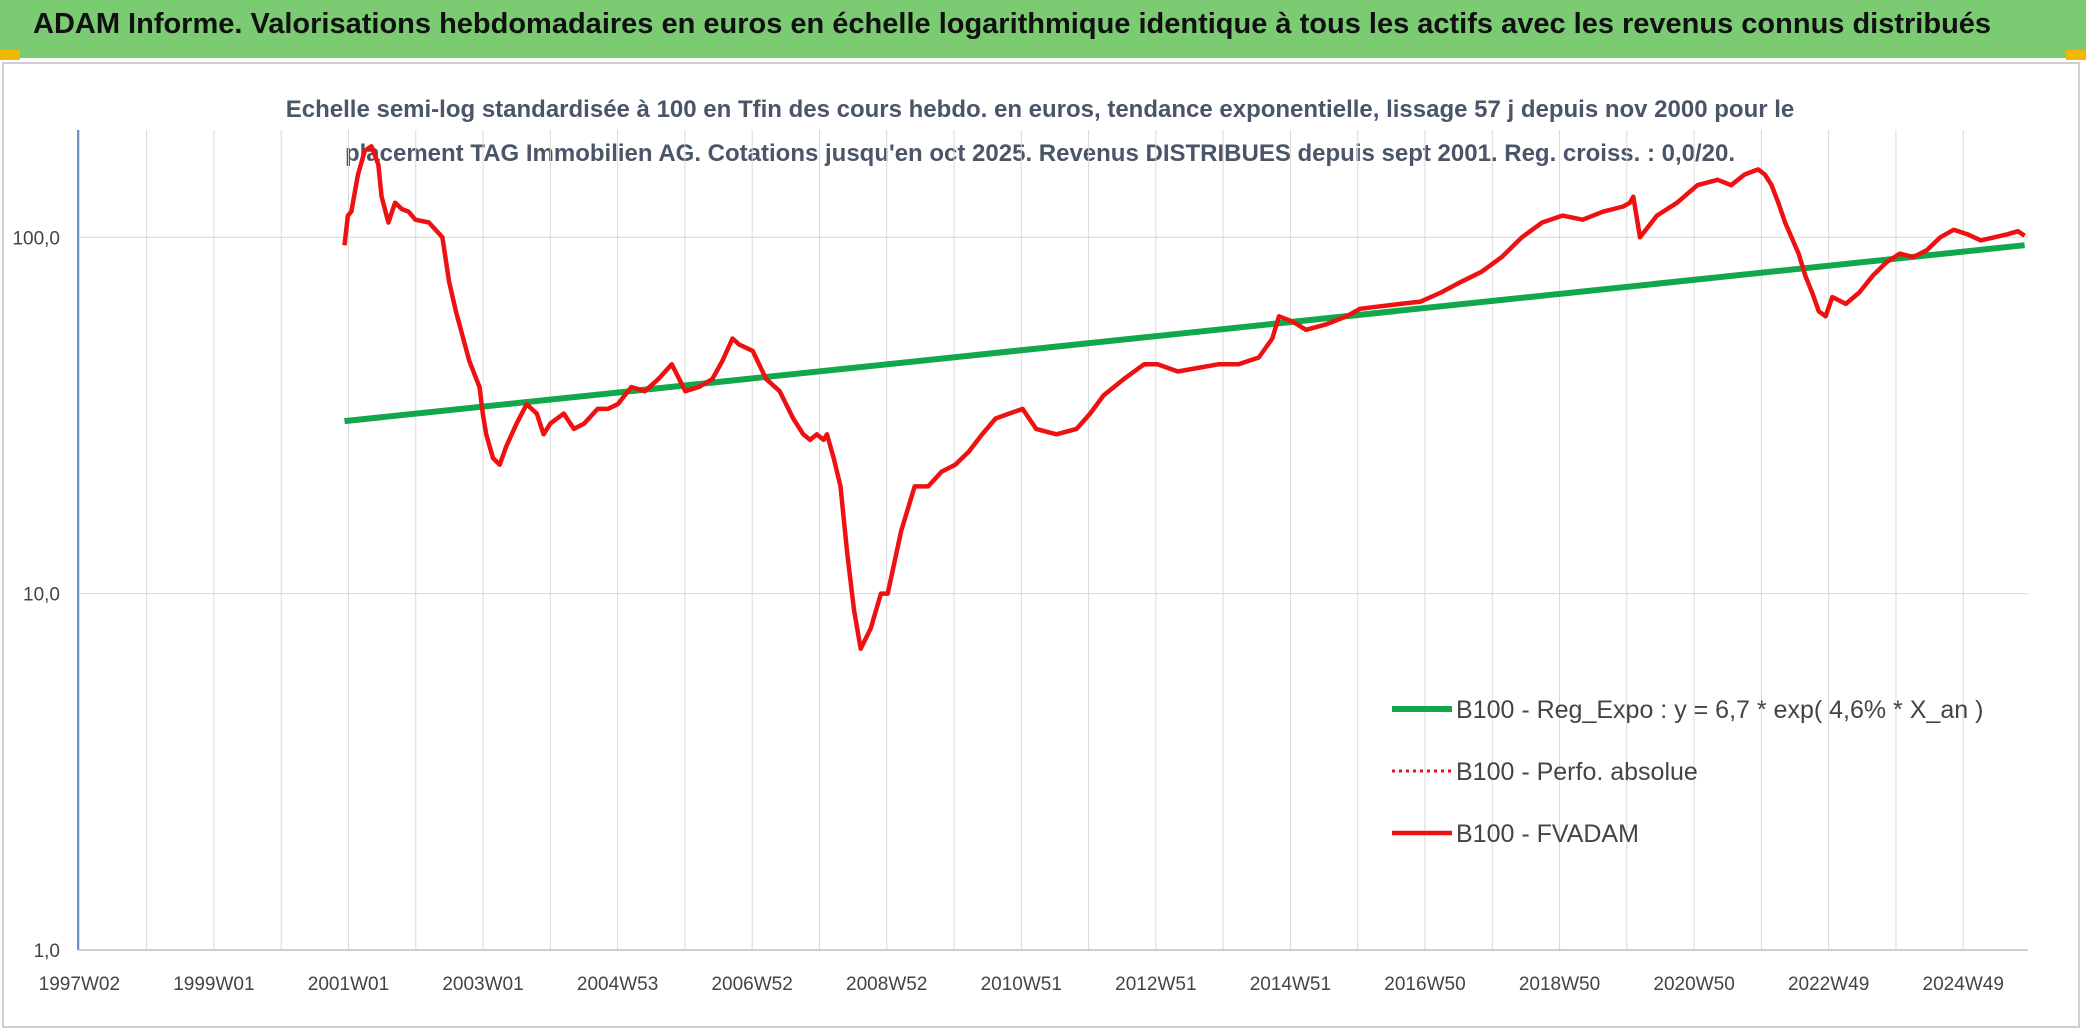  Describe the element at coordinates (482, 984) in the screenshot. I see `x-tick-label: 2003W01` at that location.